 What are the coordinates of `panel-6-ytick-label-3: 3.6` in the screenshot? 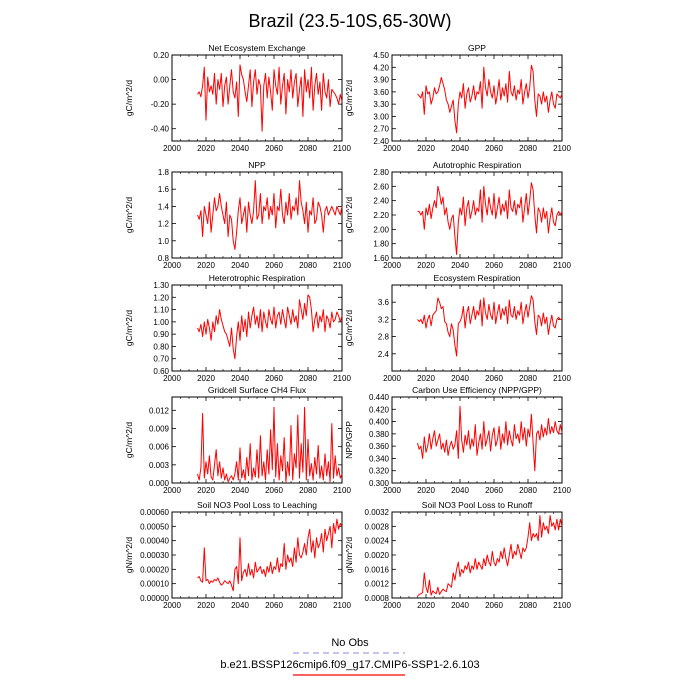 It's located at (384, 302).